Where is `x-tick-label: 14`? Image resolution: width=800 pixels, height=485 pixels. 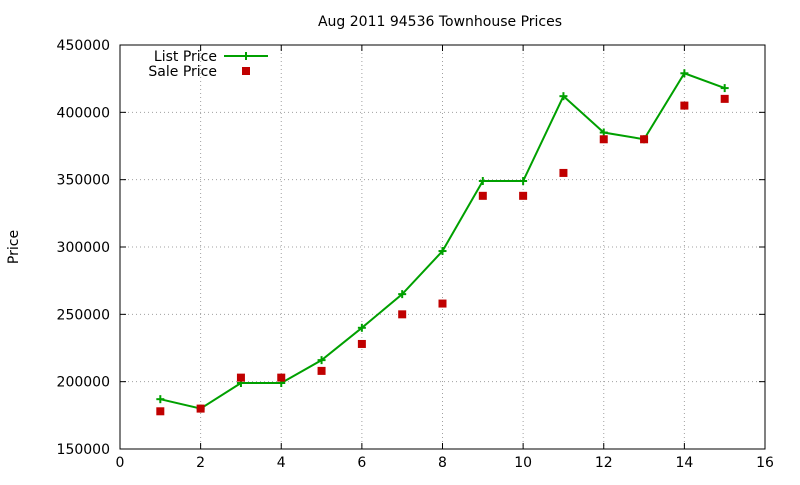
x-tick-label: 14 is located at coordinates (684, 463).